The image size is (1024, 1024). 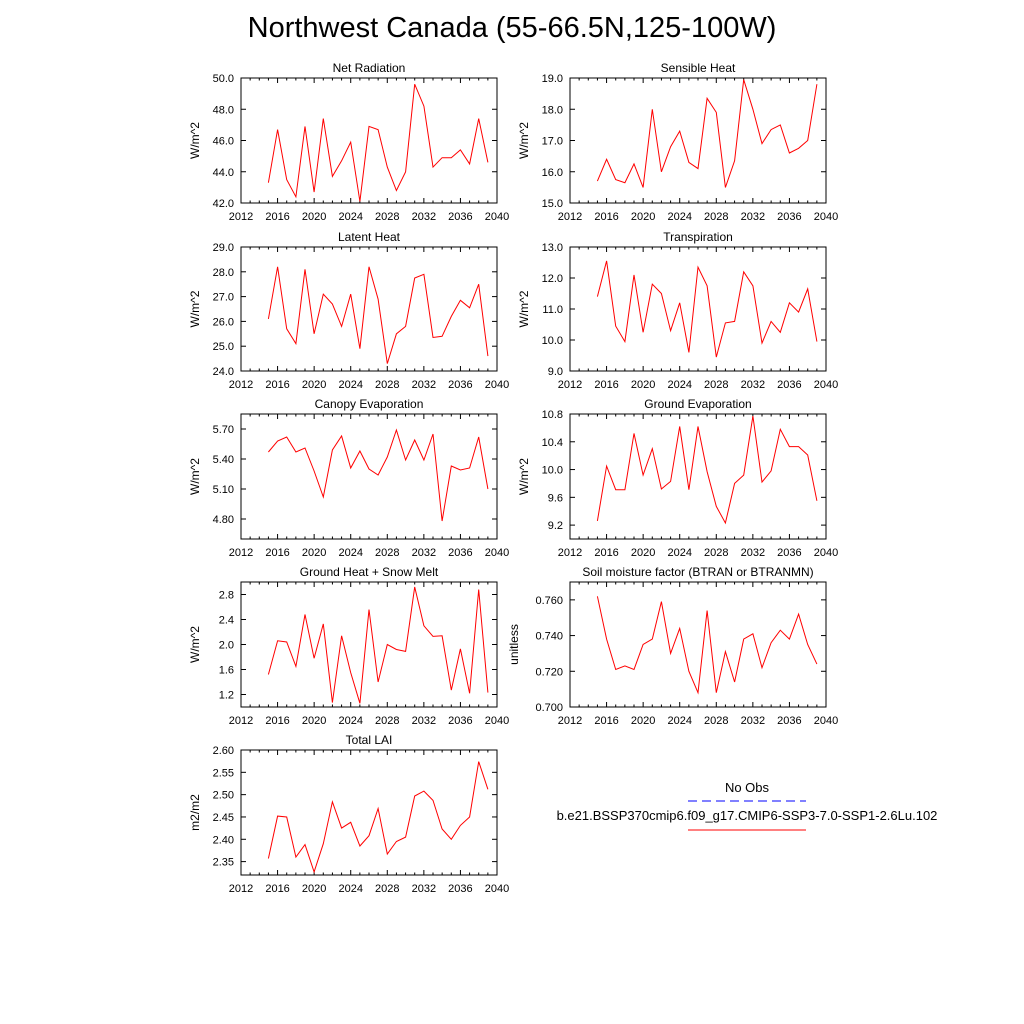 What do you see at coordinates (223, 110) in the screenshot?
I see `y-tick-label: 48.0` at bounding box center [223, 110].